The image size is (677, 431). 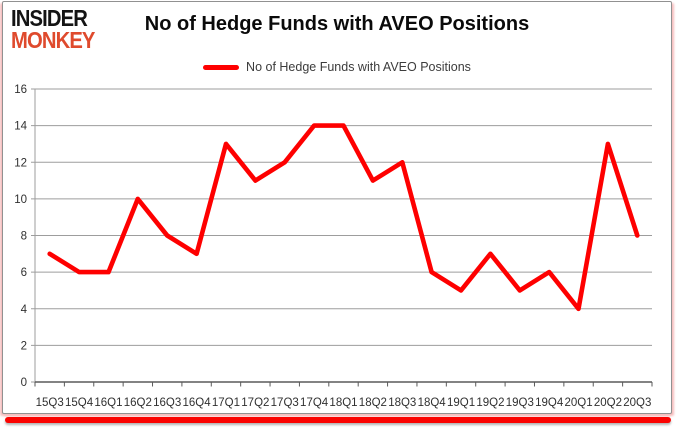 I want to click on x-tick-label: 18Q2, so click(x=373, y=403).